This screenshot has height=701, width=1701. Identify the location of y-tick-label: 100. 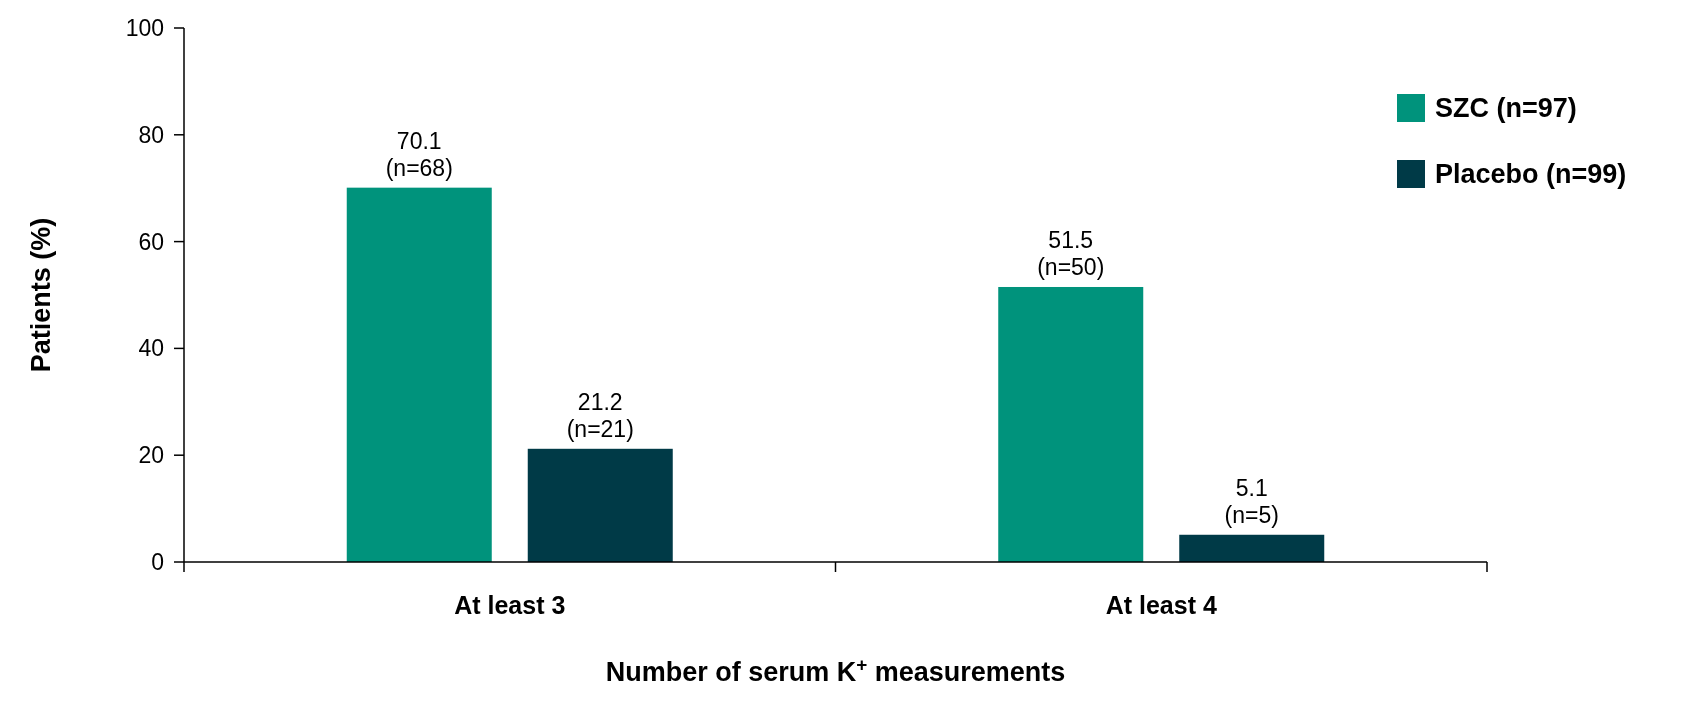
(144, 28).